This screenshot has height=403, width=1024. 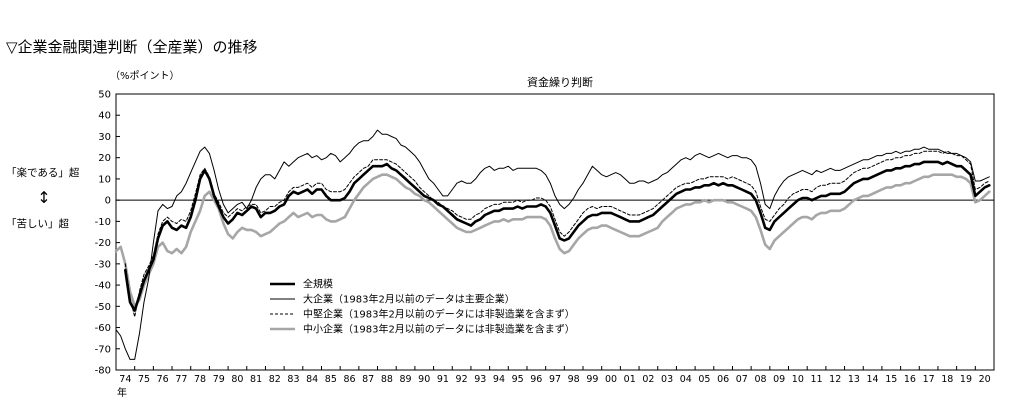 I want to click on legend-label: 中堅企業（1983年2月以前のデータには非製造業を含まず）, so click(x=439, y=314).